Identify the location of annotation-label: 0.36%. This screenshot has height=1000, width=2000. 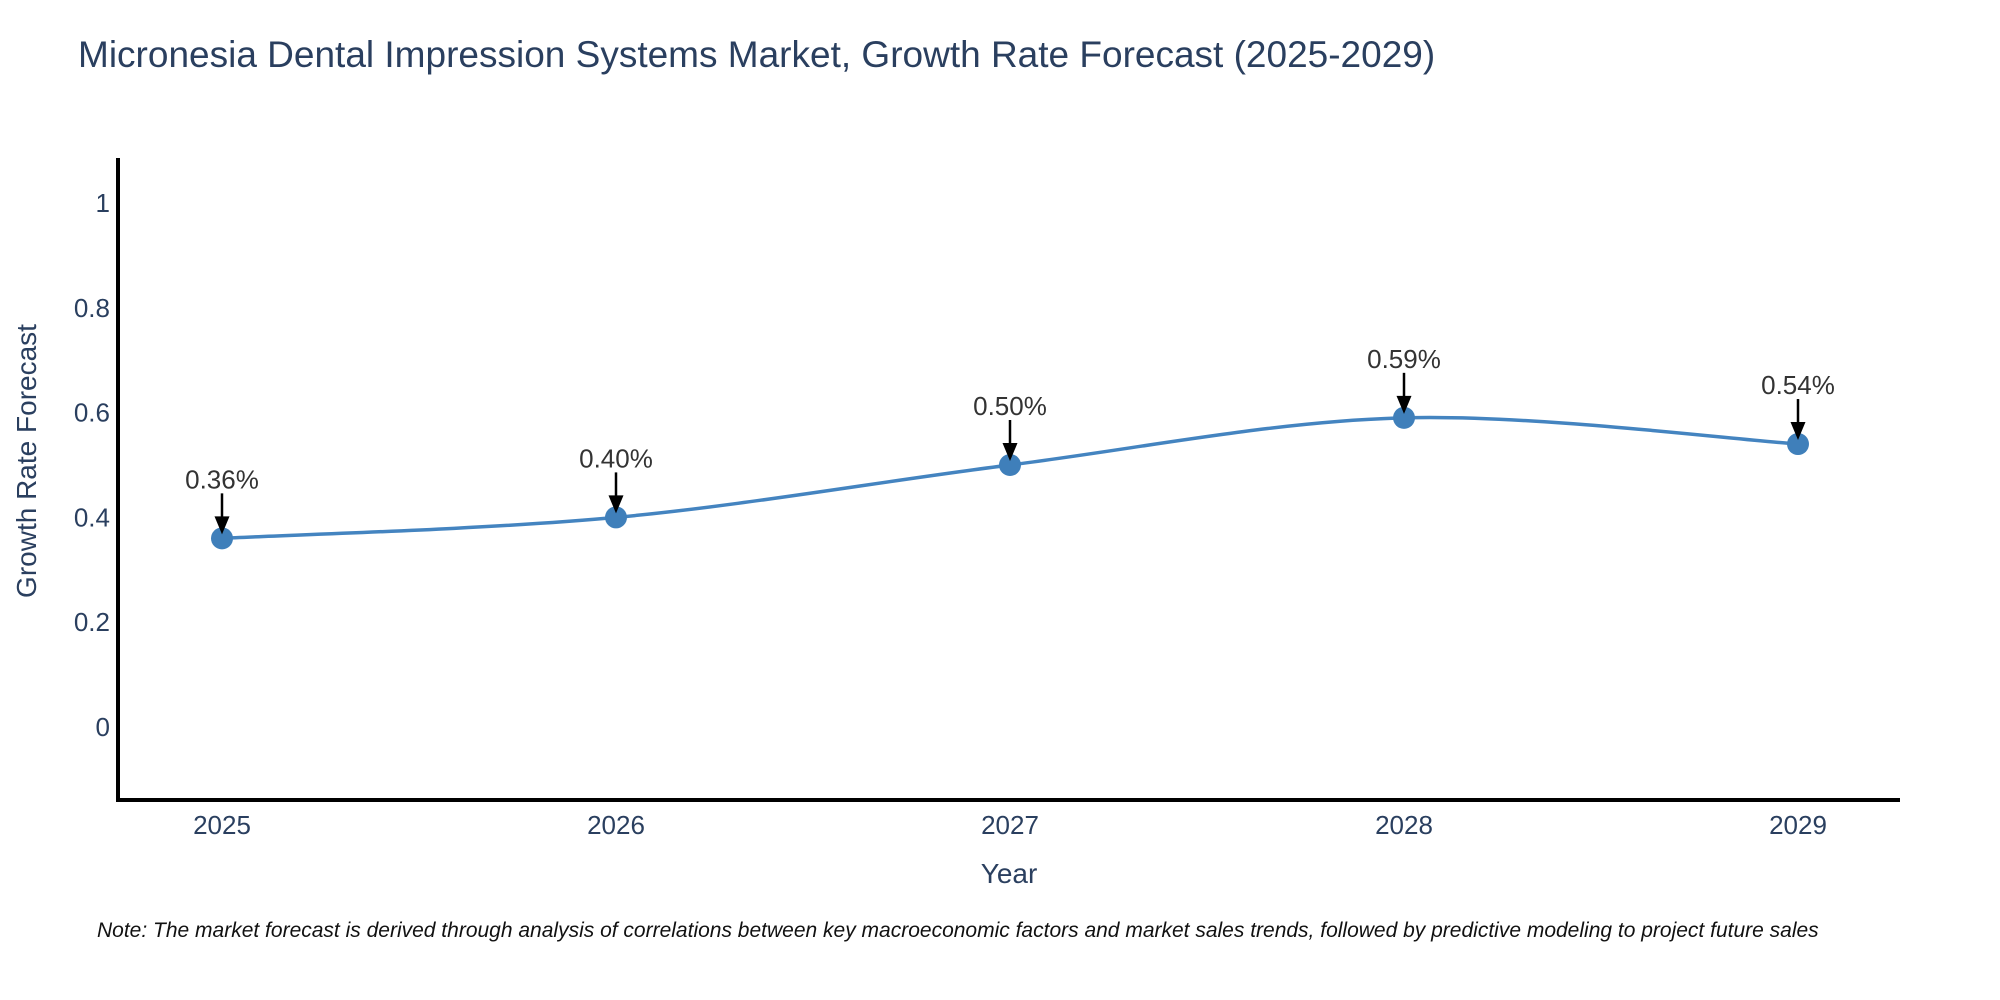
(222, 479).